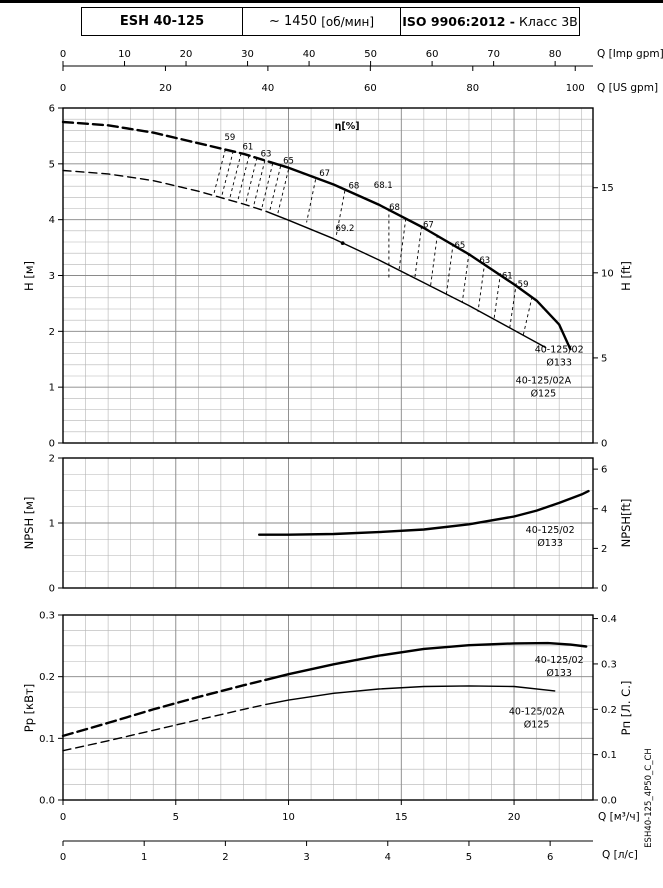  What do you see at coordinates (165, 88) in the screenshot?
I see `us-gpm-tick-label: 20` at bounding box center [165, 88].